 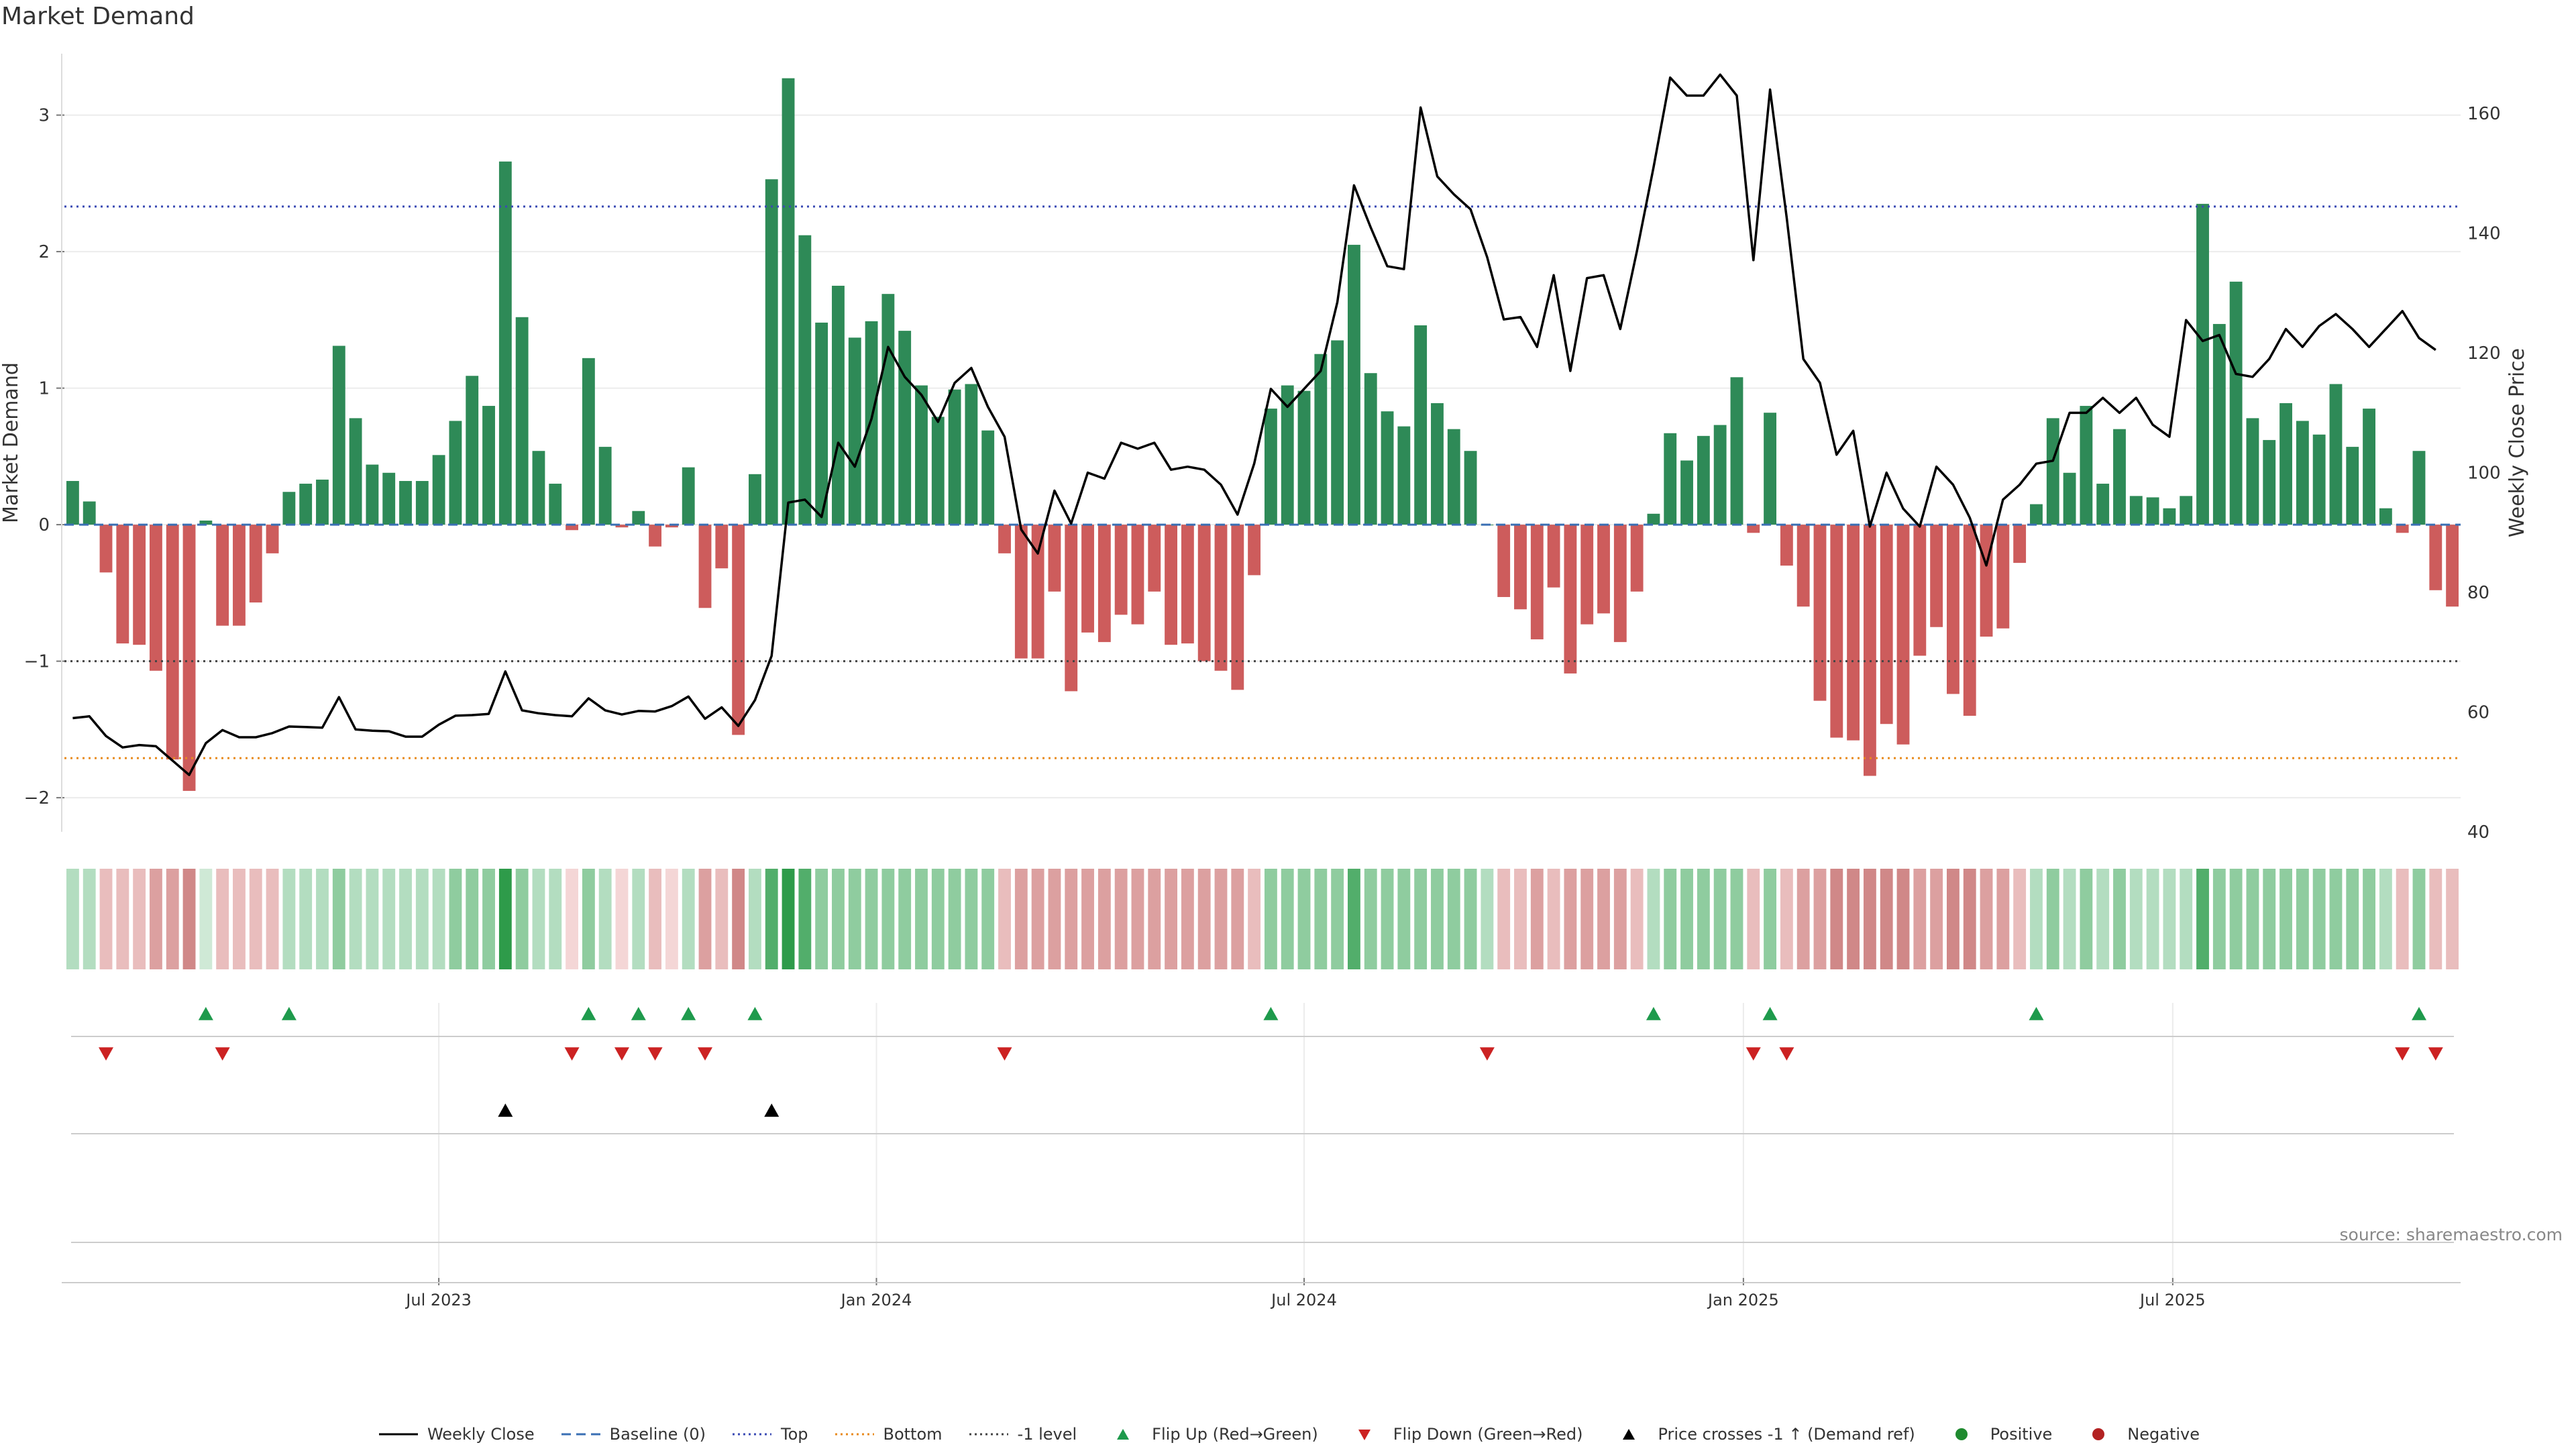 What do you see at coordinates (2172, 1300) in the screenshot?
I see `x-tick-label: Jul 2025` at bounding box center [2172, 1300].